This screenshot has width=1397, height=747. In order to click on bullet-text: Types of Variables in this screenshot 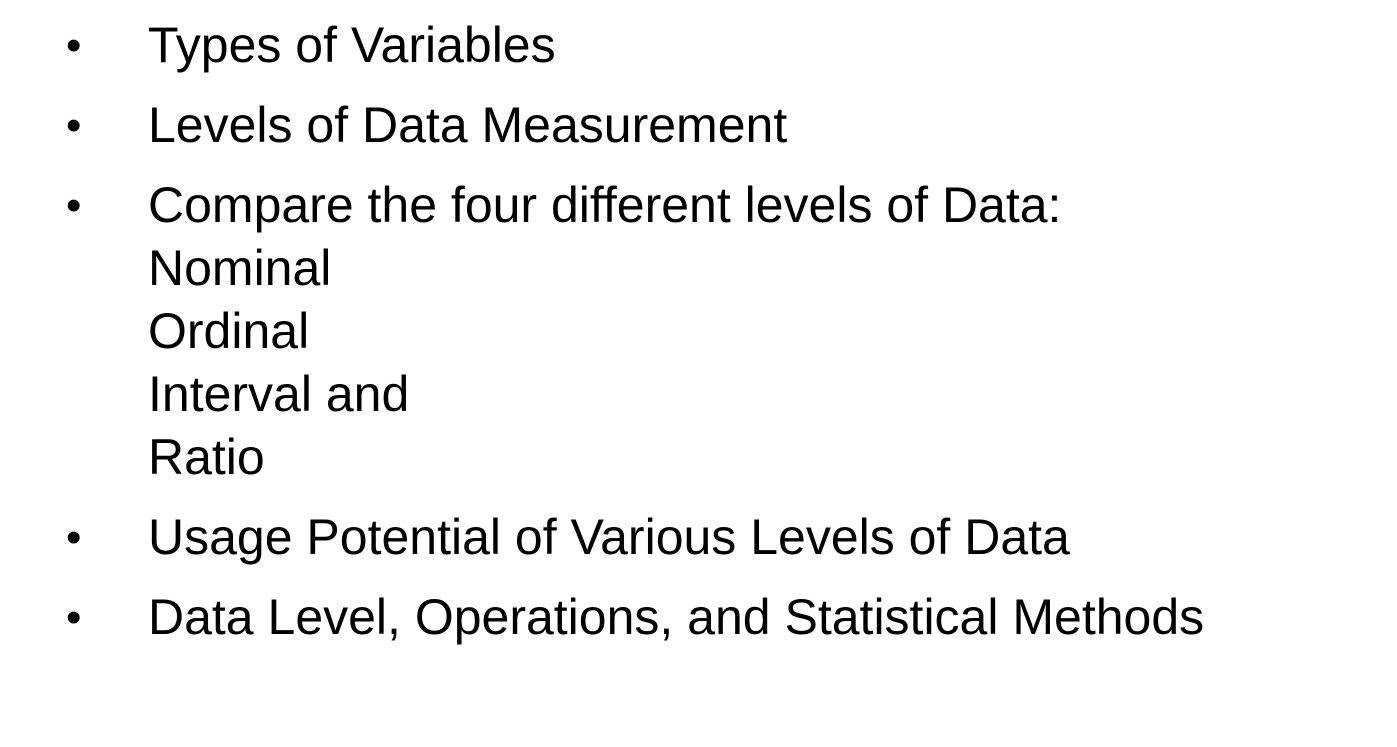, I will do `click(352, 45)`.